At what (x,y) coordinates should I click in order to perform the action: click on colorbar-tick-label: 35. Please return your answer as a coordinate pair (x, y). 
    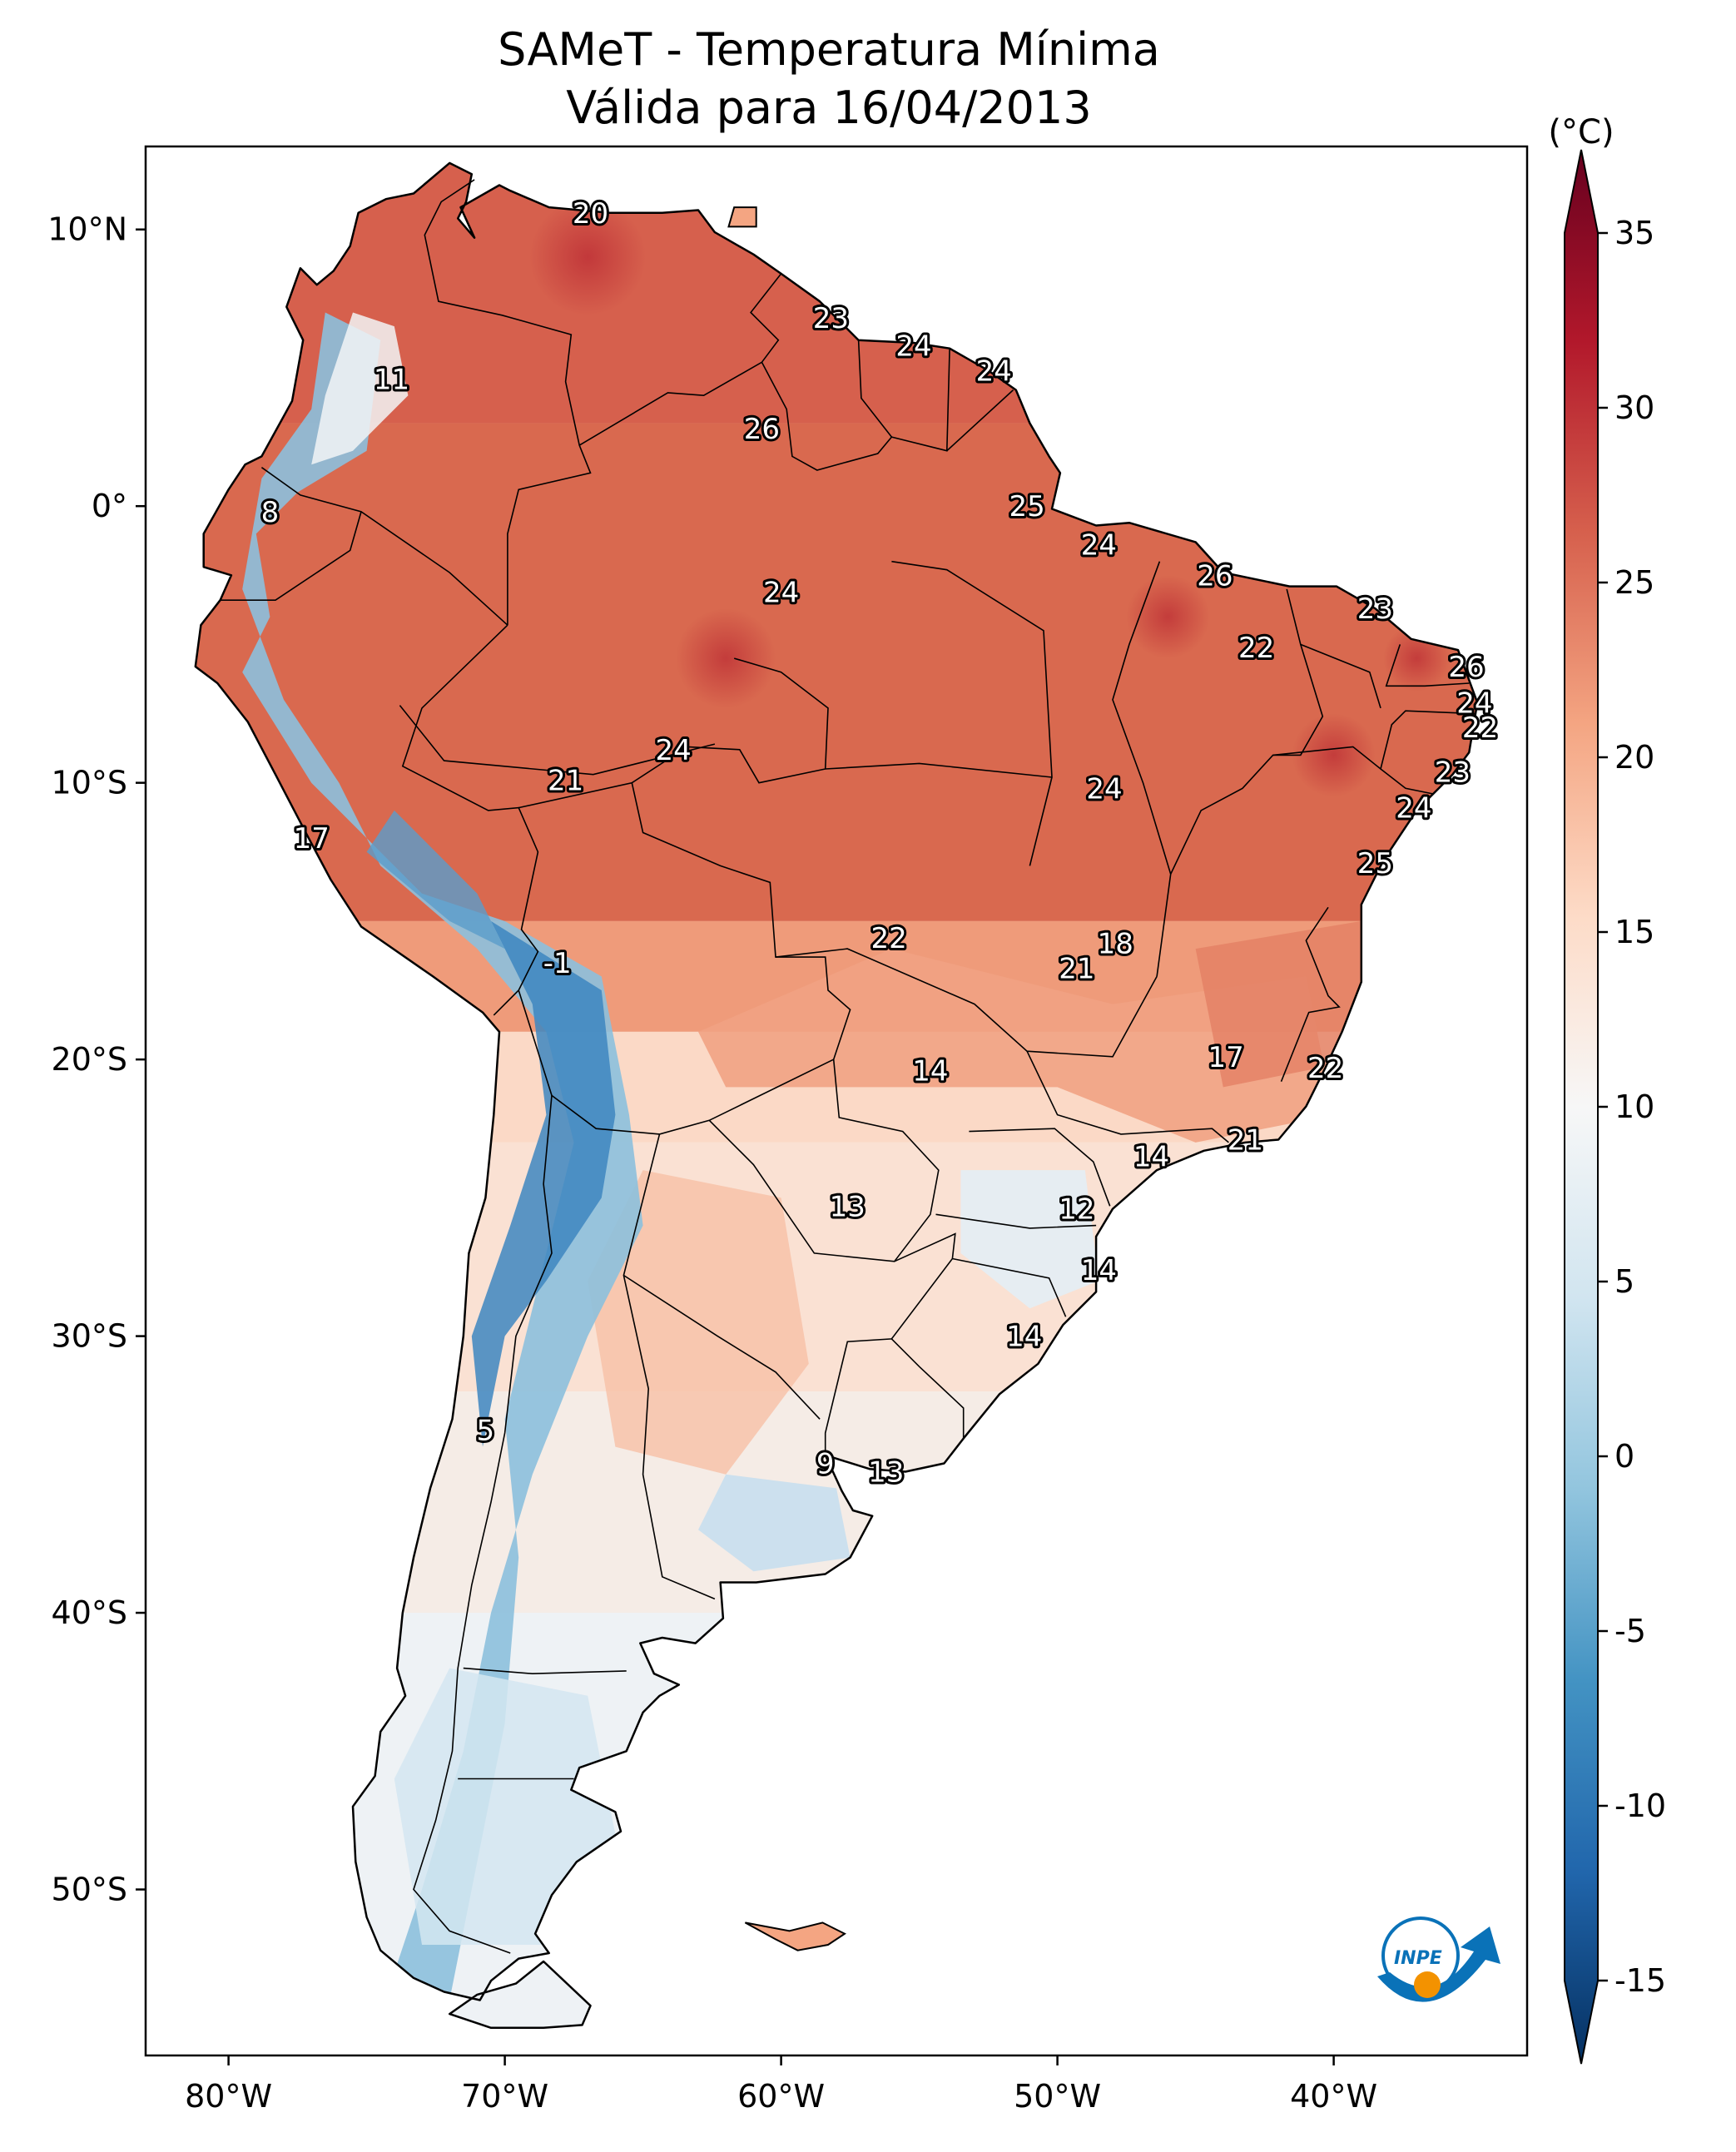
    Looking at the image, I should click on (1634, 233).